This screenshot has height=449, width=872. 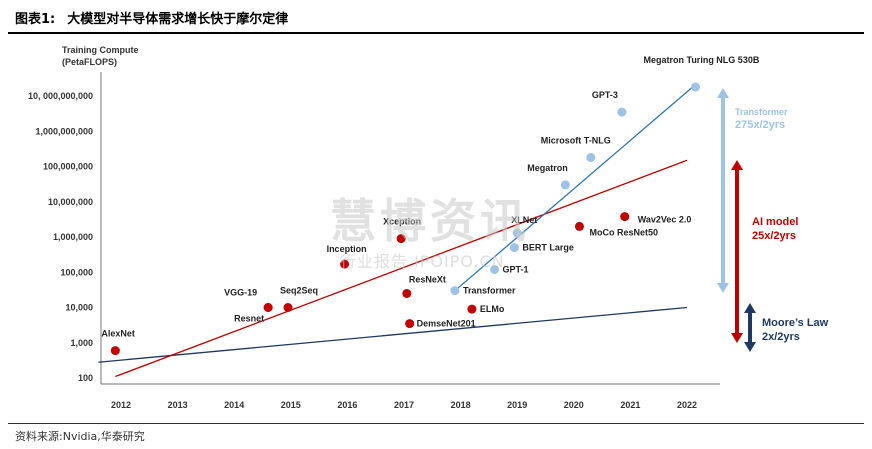 What do you see at coordinates (410, 324) in the screenshot?
I see `point-demsenet201` at bounding box center [410, 324].